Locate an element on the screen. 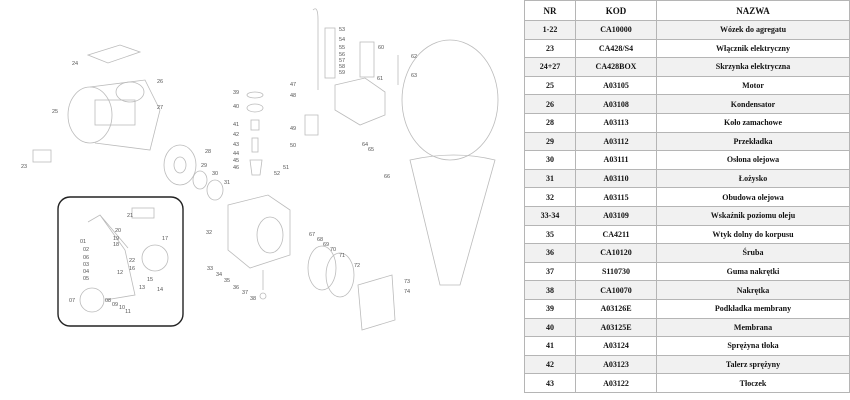 The width and height of the screenshot is (850, 400). cell-kod: A03126E is located at coordinates (616, 308).